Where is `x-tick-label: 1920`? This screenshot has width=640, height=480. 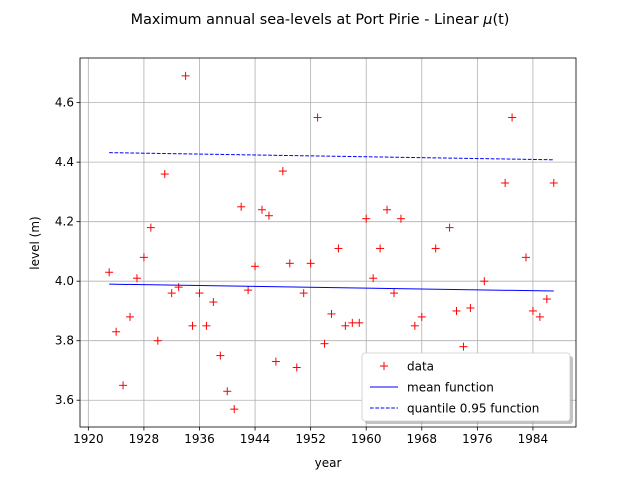
x-tick-label: 1920 is located at coordinates (88, 439).